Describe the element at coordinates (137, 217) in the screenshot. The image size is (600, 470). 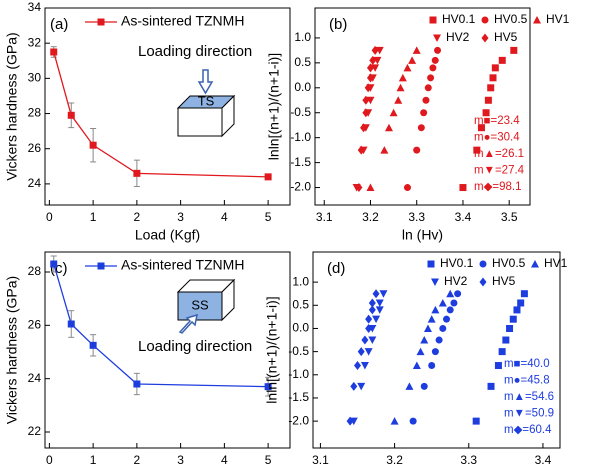
I see `x-tick-label: 2` at that location.